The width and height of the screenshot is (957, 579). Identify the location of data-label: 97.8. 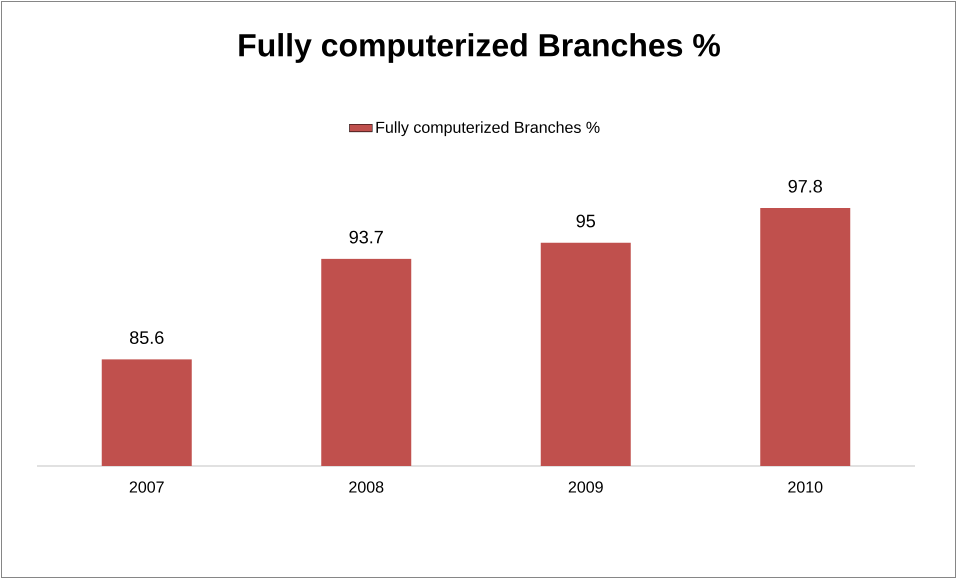
(805, 186).